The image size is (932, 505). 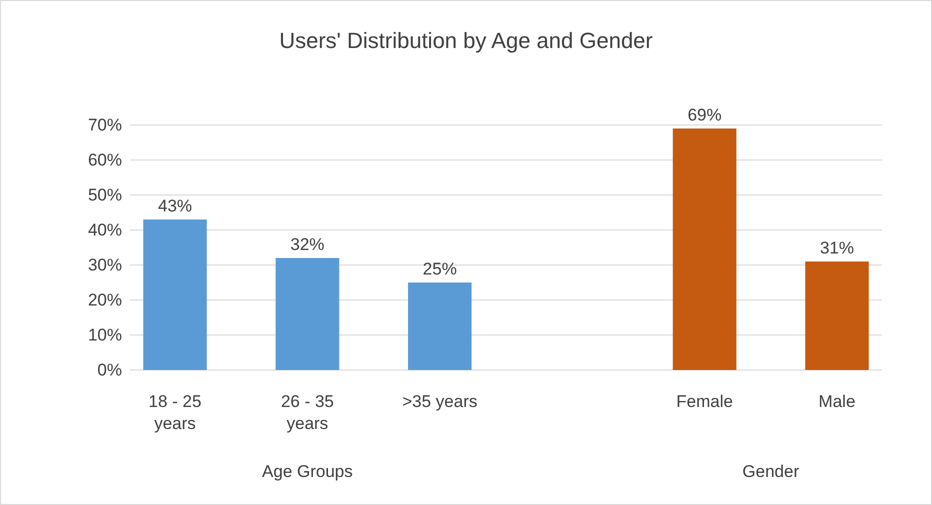 What do you see at coordinates (466, 40) in the screenshot?
I see `chart-title: Users' Distribution by Age and Gender` at bounding box center [466, 40].